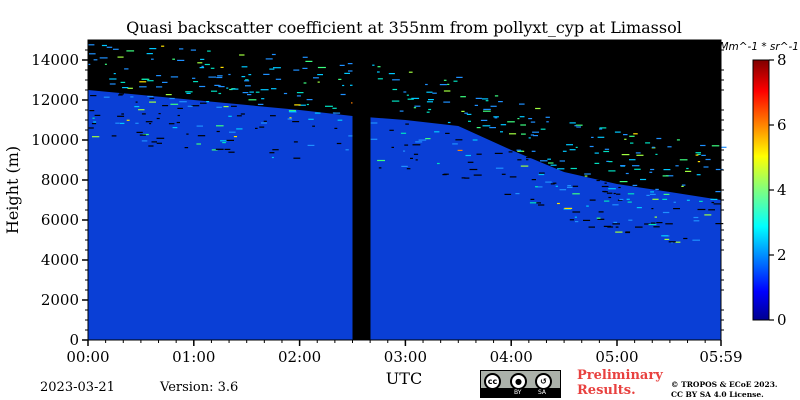 The height and width of the screenshot is (400, 800). What do you see at coordinates (60, 300) in the screenshot?
I see `y-tick-label: 2000` at bounding box center [60, 300].